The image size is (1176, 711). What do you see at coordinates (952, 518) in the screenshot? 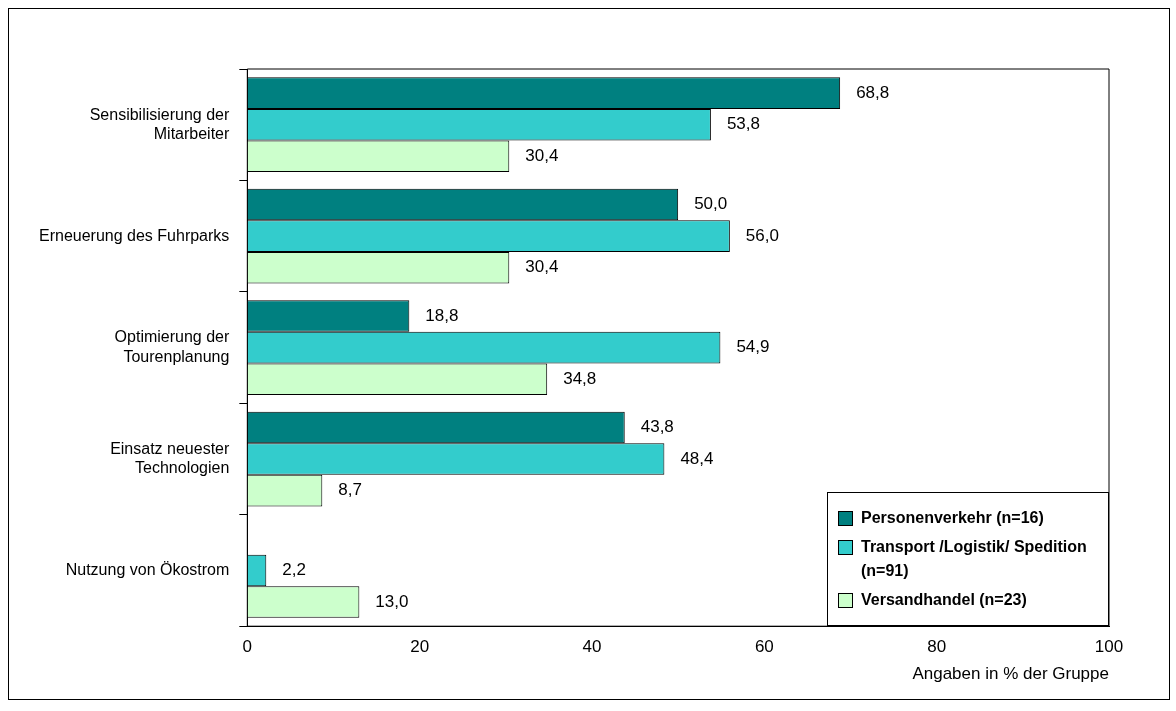
I see `legend-label: Personenverkehr (n=16)` at bounding box center [952, 518].